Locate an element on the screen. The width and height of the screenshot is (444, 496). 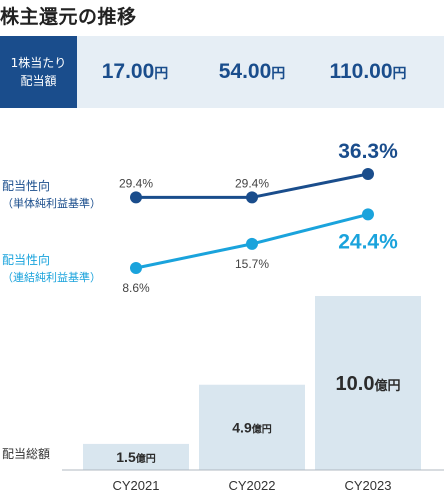
bar-label-cy2022: 4.9億円 is located at coordinates (251, 427).